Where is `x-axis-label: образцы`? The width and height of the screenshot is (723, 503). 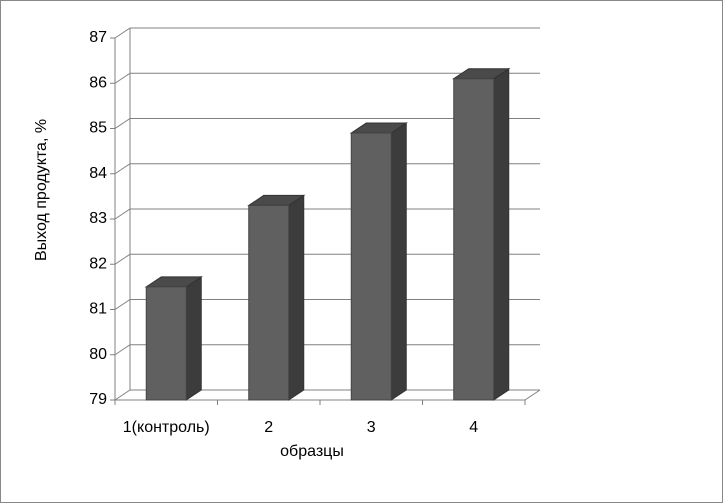 x-axis-label: образцы is located at coordinates (312, 451).